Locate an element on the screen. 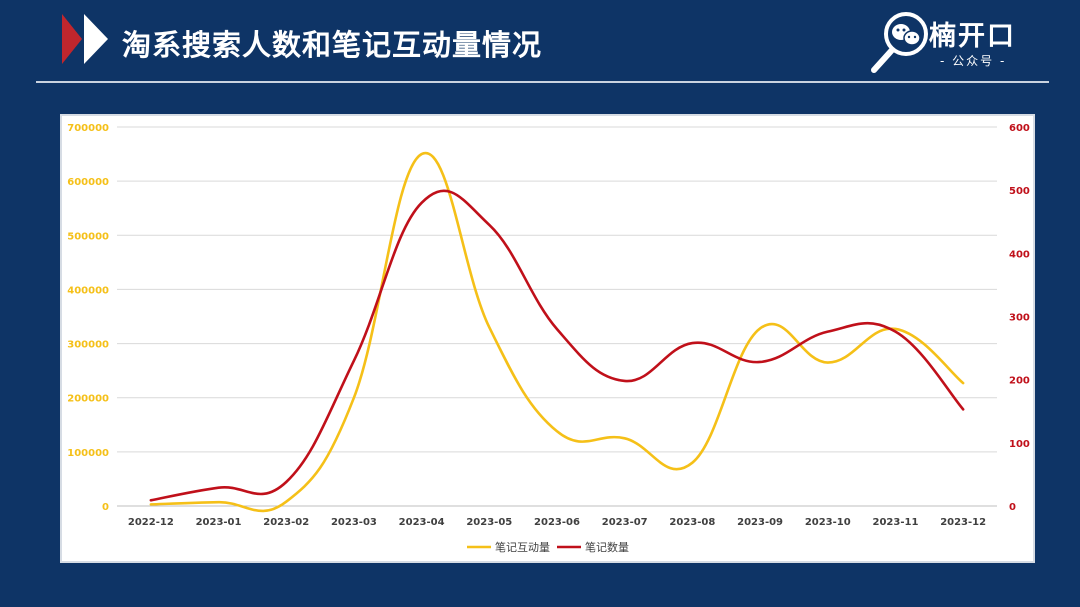 The image size is (1080, 607). y-left-tick-label: 700000 is located at coordinates (88, 128).